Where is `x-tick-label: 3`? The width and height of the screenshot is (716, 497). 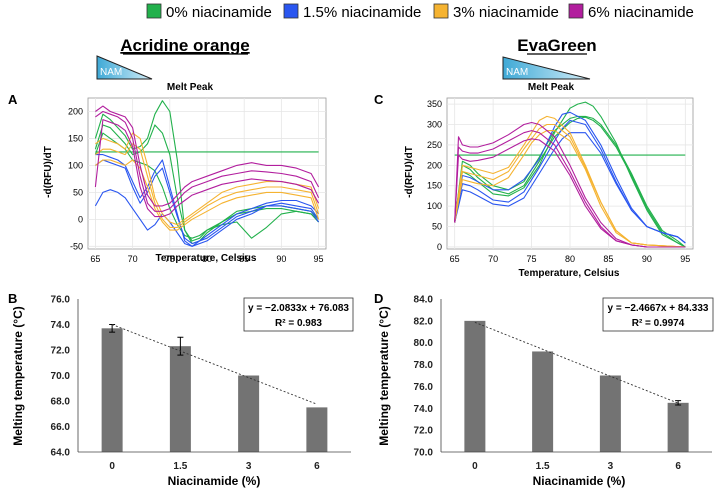
x-tick-label: 3 is located at coordinates (249, 466).